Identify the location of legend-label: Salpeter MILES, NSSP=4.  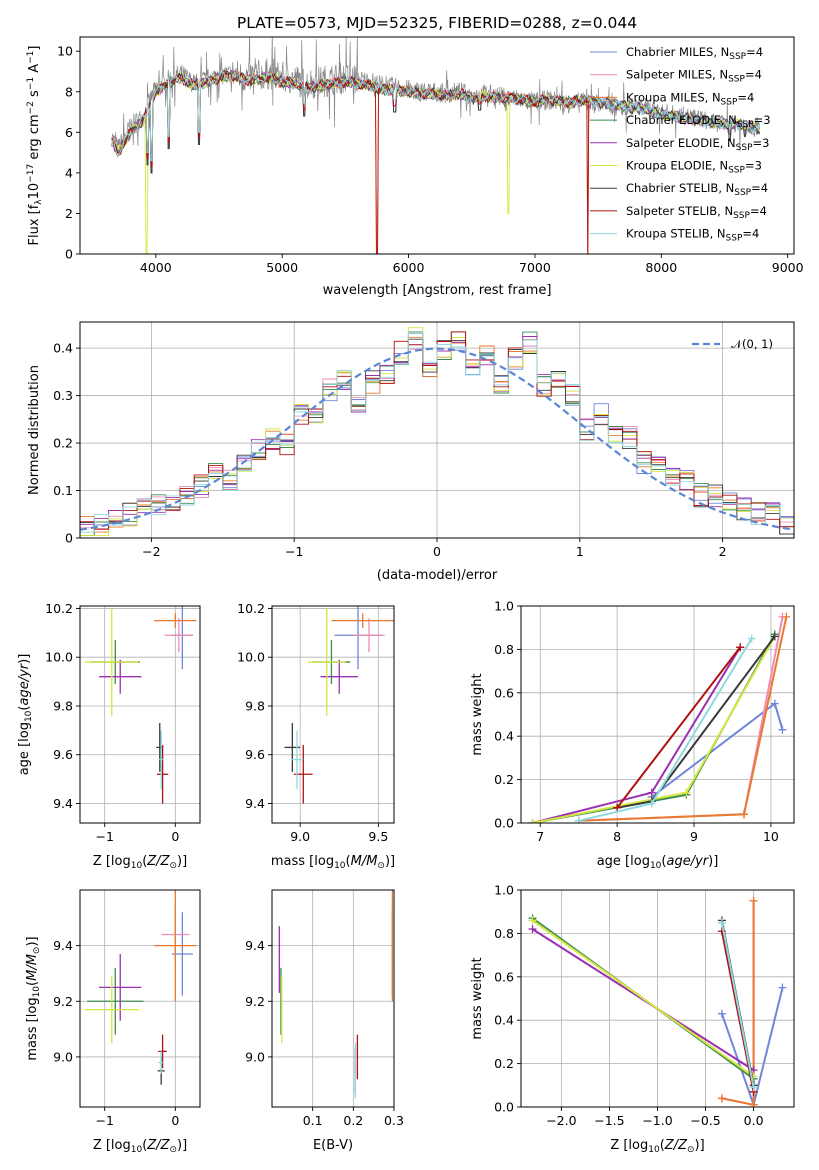
(694, 76).